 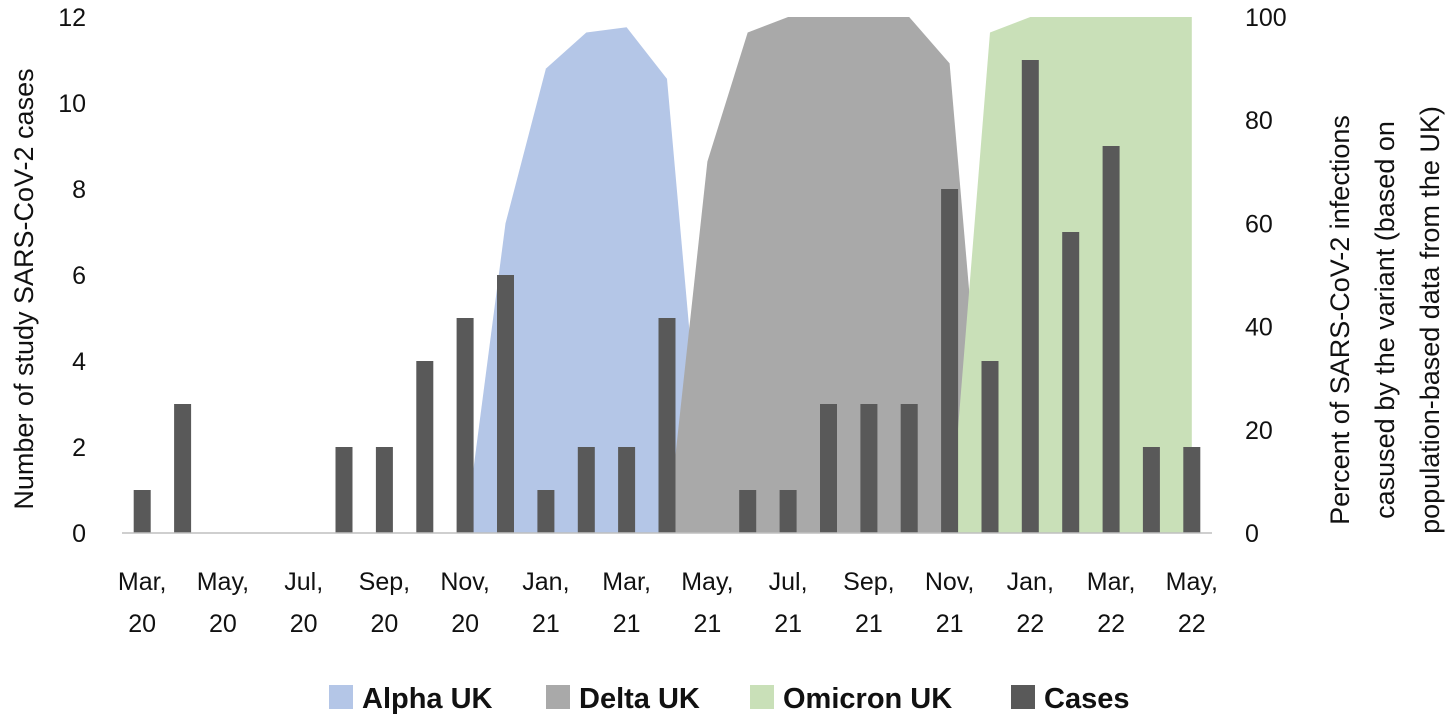 I want to click on left-y-axis-ticks: 0 2 4 6 8 10 12, so click(x=72, y=276).